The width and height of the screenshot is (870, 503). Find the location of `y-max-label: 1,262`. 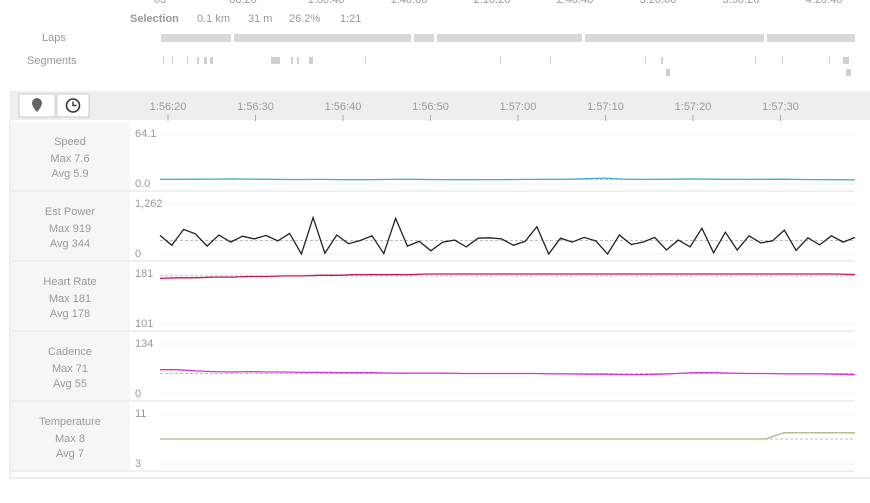

y-max-label: 1,262 is located at coordinates (149, 204).